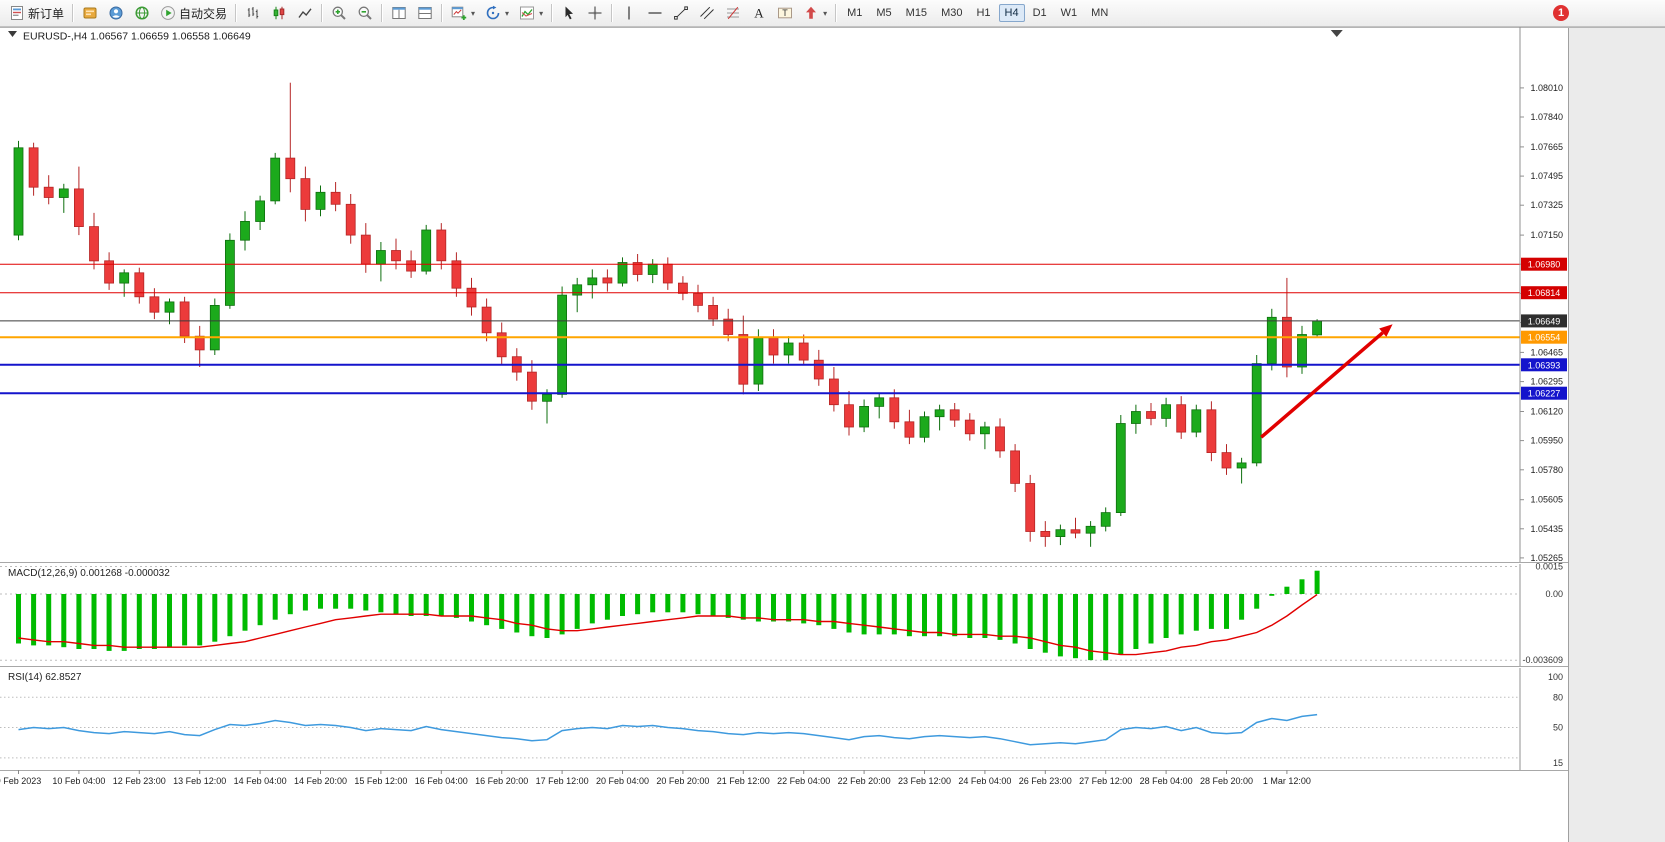  I want to click on trendline-button, so click(681, 13).